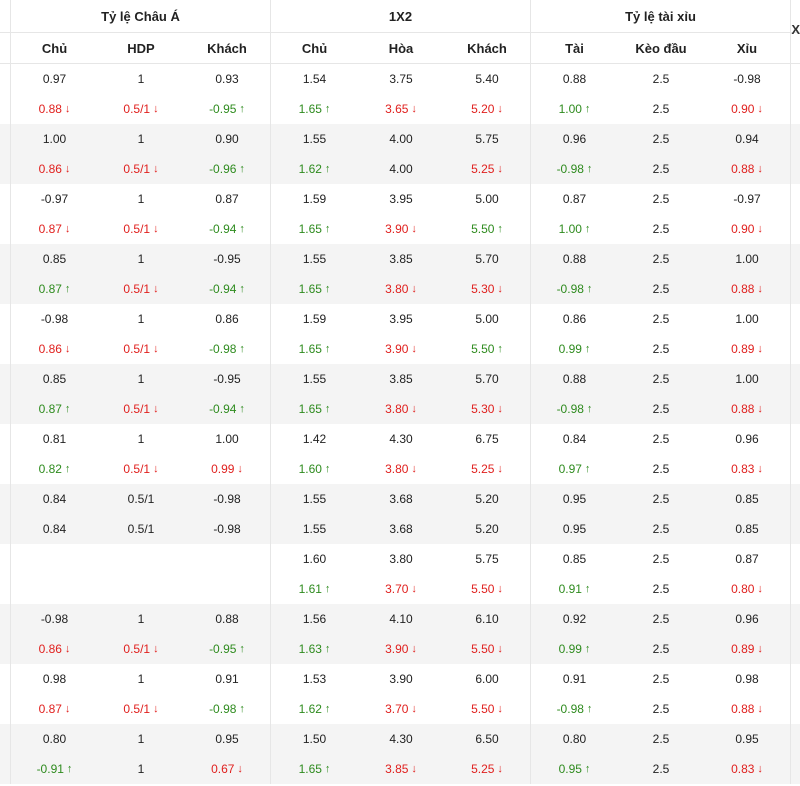 The image size is (800, 786). Describe the element at coordinates (747, 529) in the screenshot. I see `odds-cell: 0.85` at that location.